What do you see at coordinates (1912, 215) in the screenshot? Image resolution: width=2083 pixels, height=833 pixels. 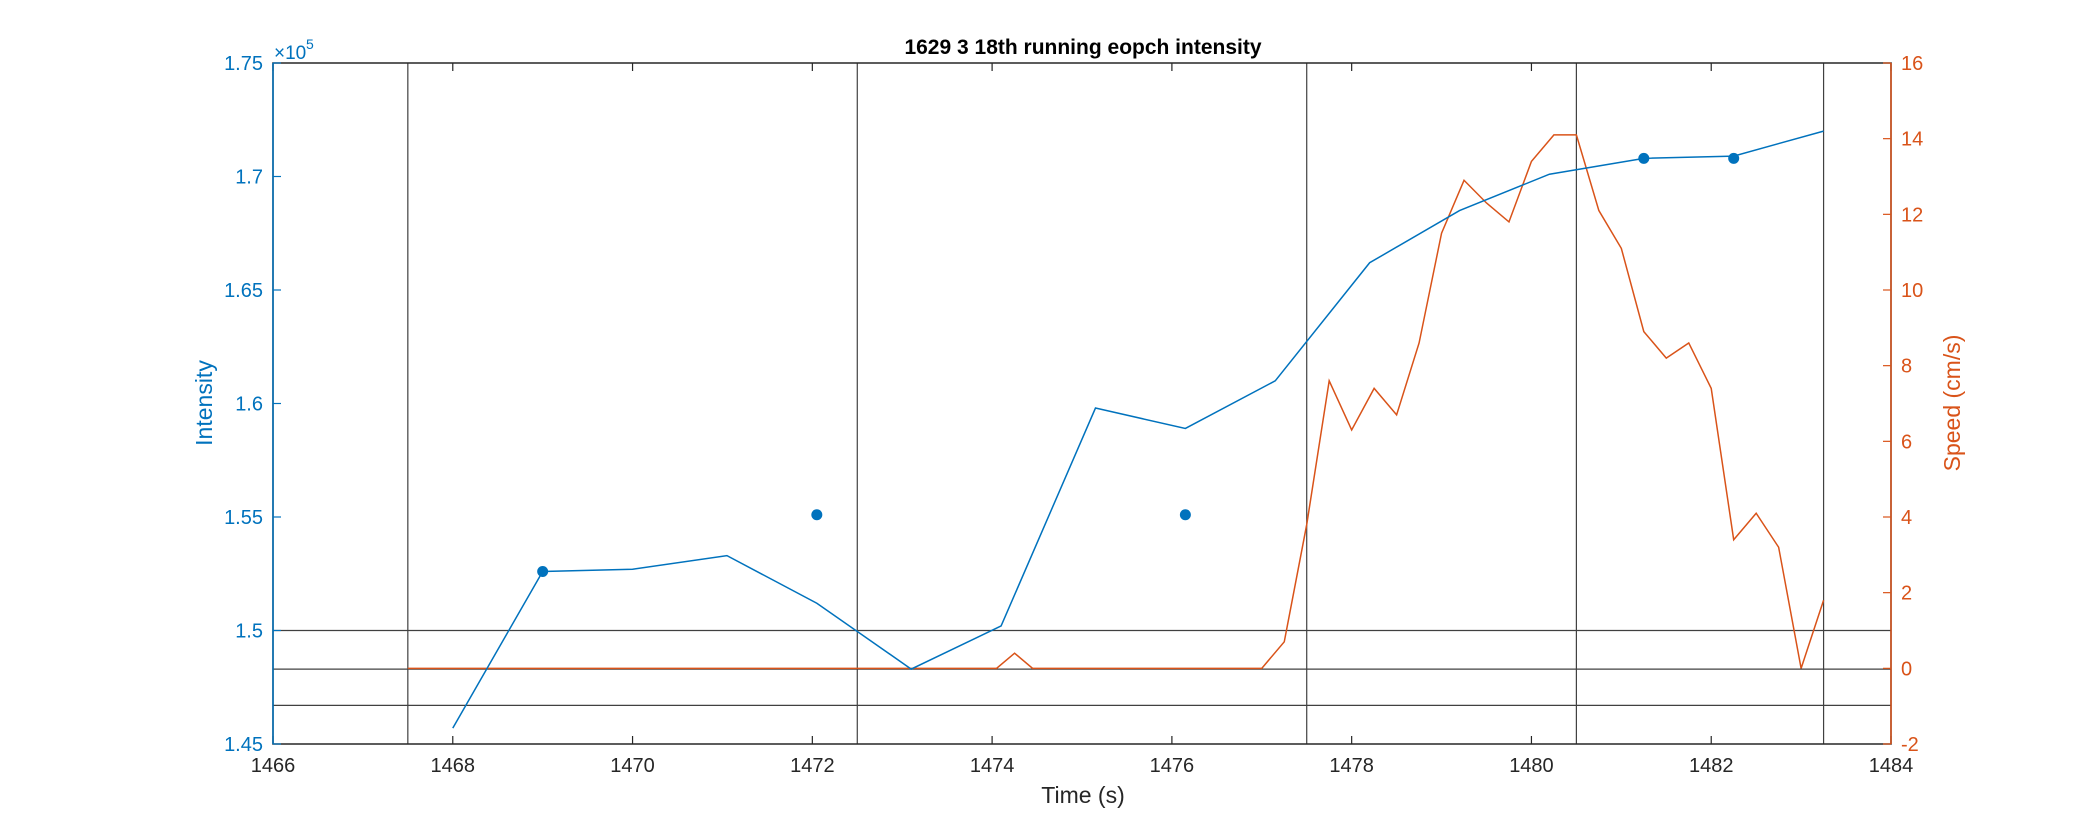 I see `right-y-tick-label: 12` at bounding box center [1912, 215].